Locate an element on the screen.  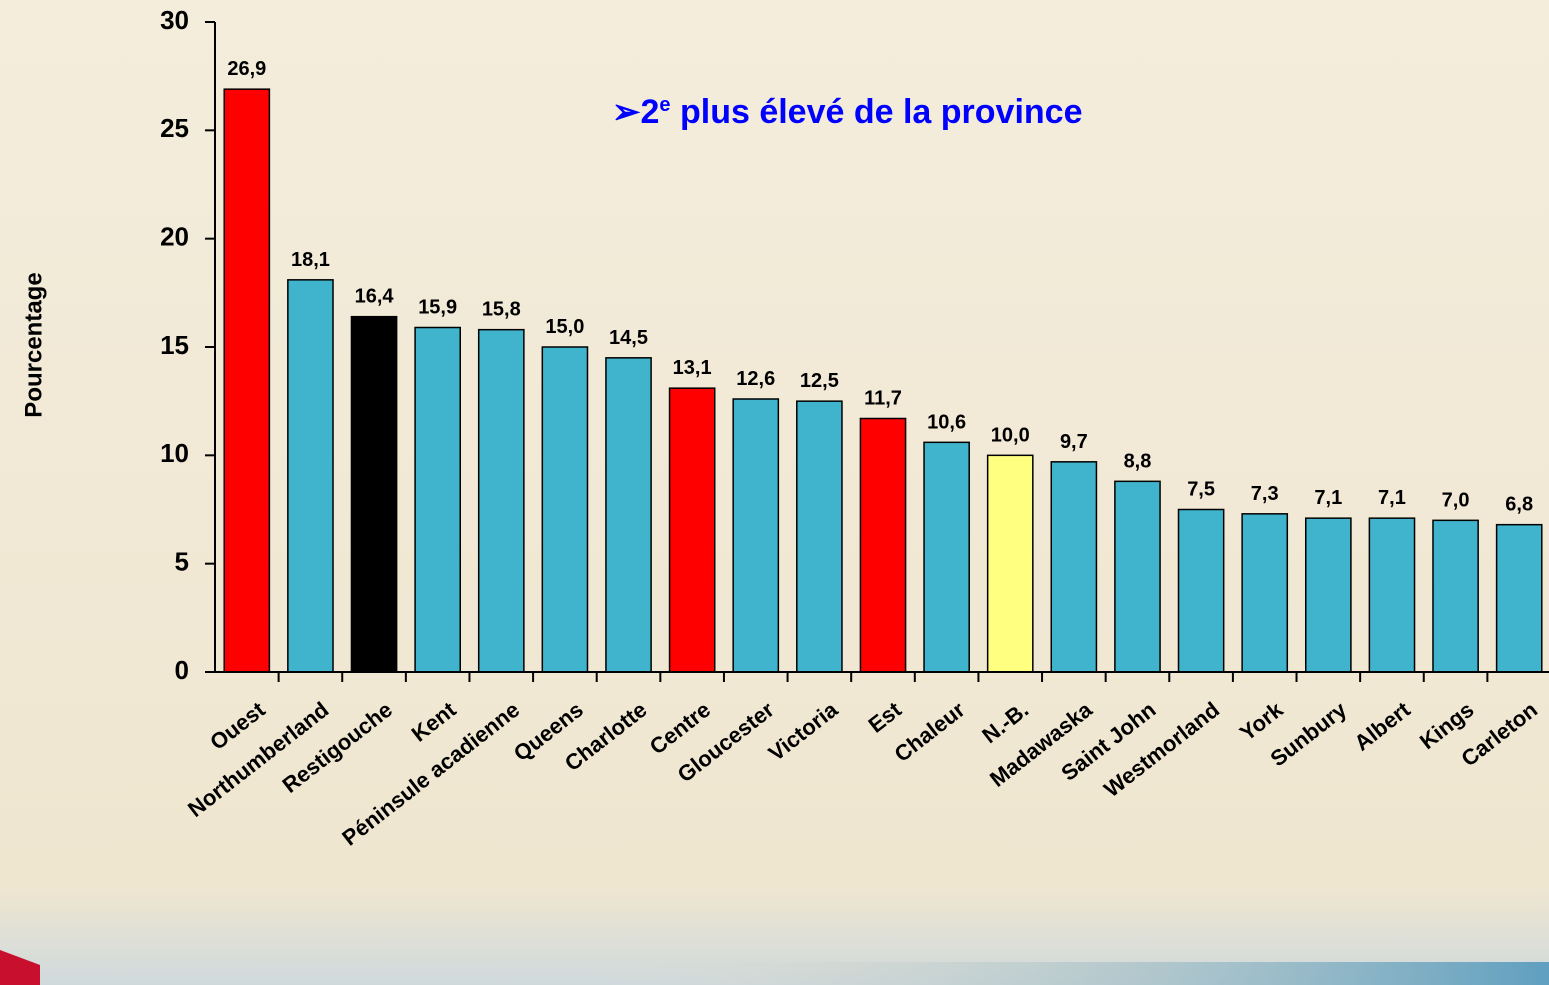
annotation: ➢2e plus élevé de la province is located at coordinates (847, 112).